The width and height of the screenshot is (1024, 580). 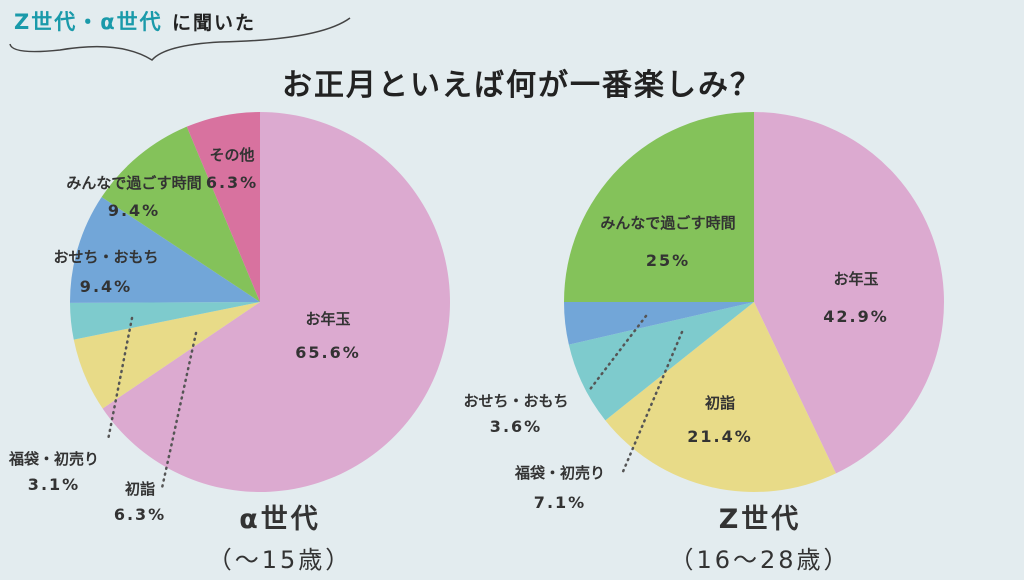 I want to click on label-alpha-osechi: おせち・おもち 9.4%, so click(x=106, y=272).